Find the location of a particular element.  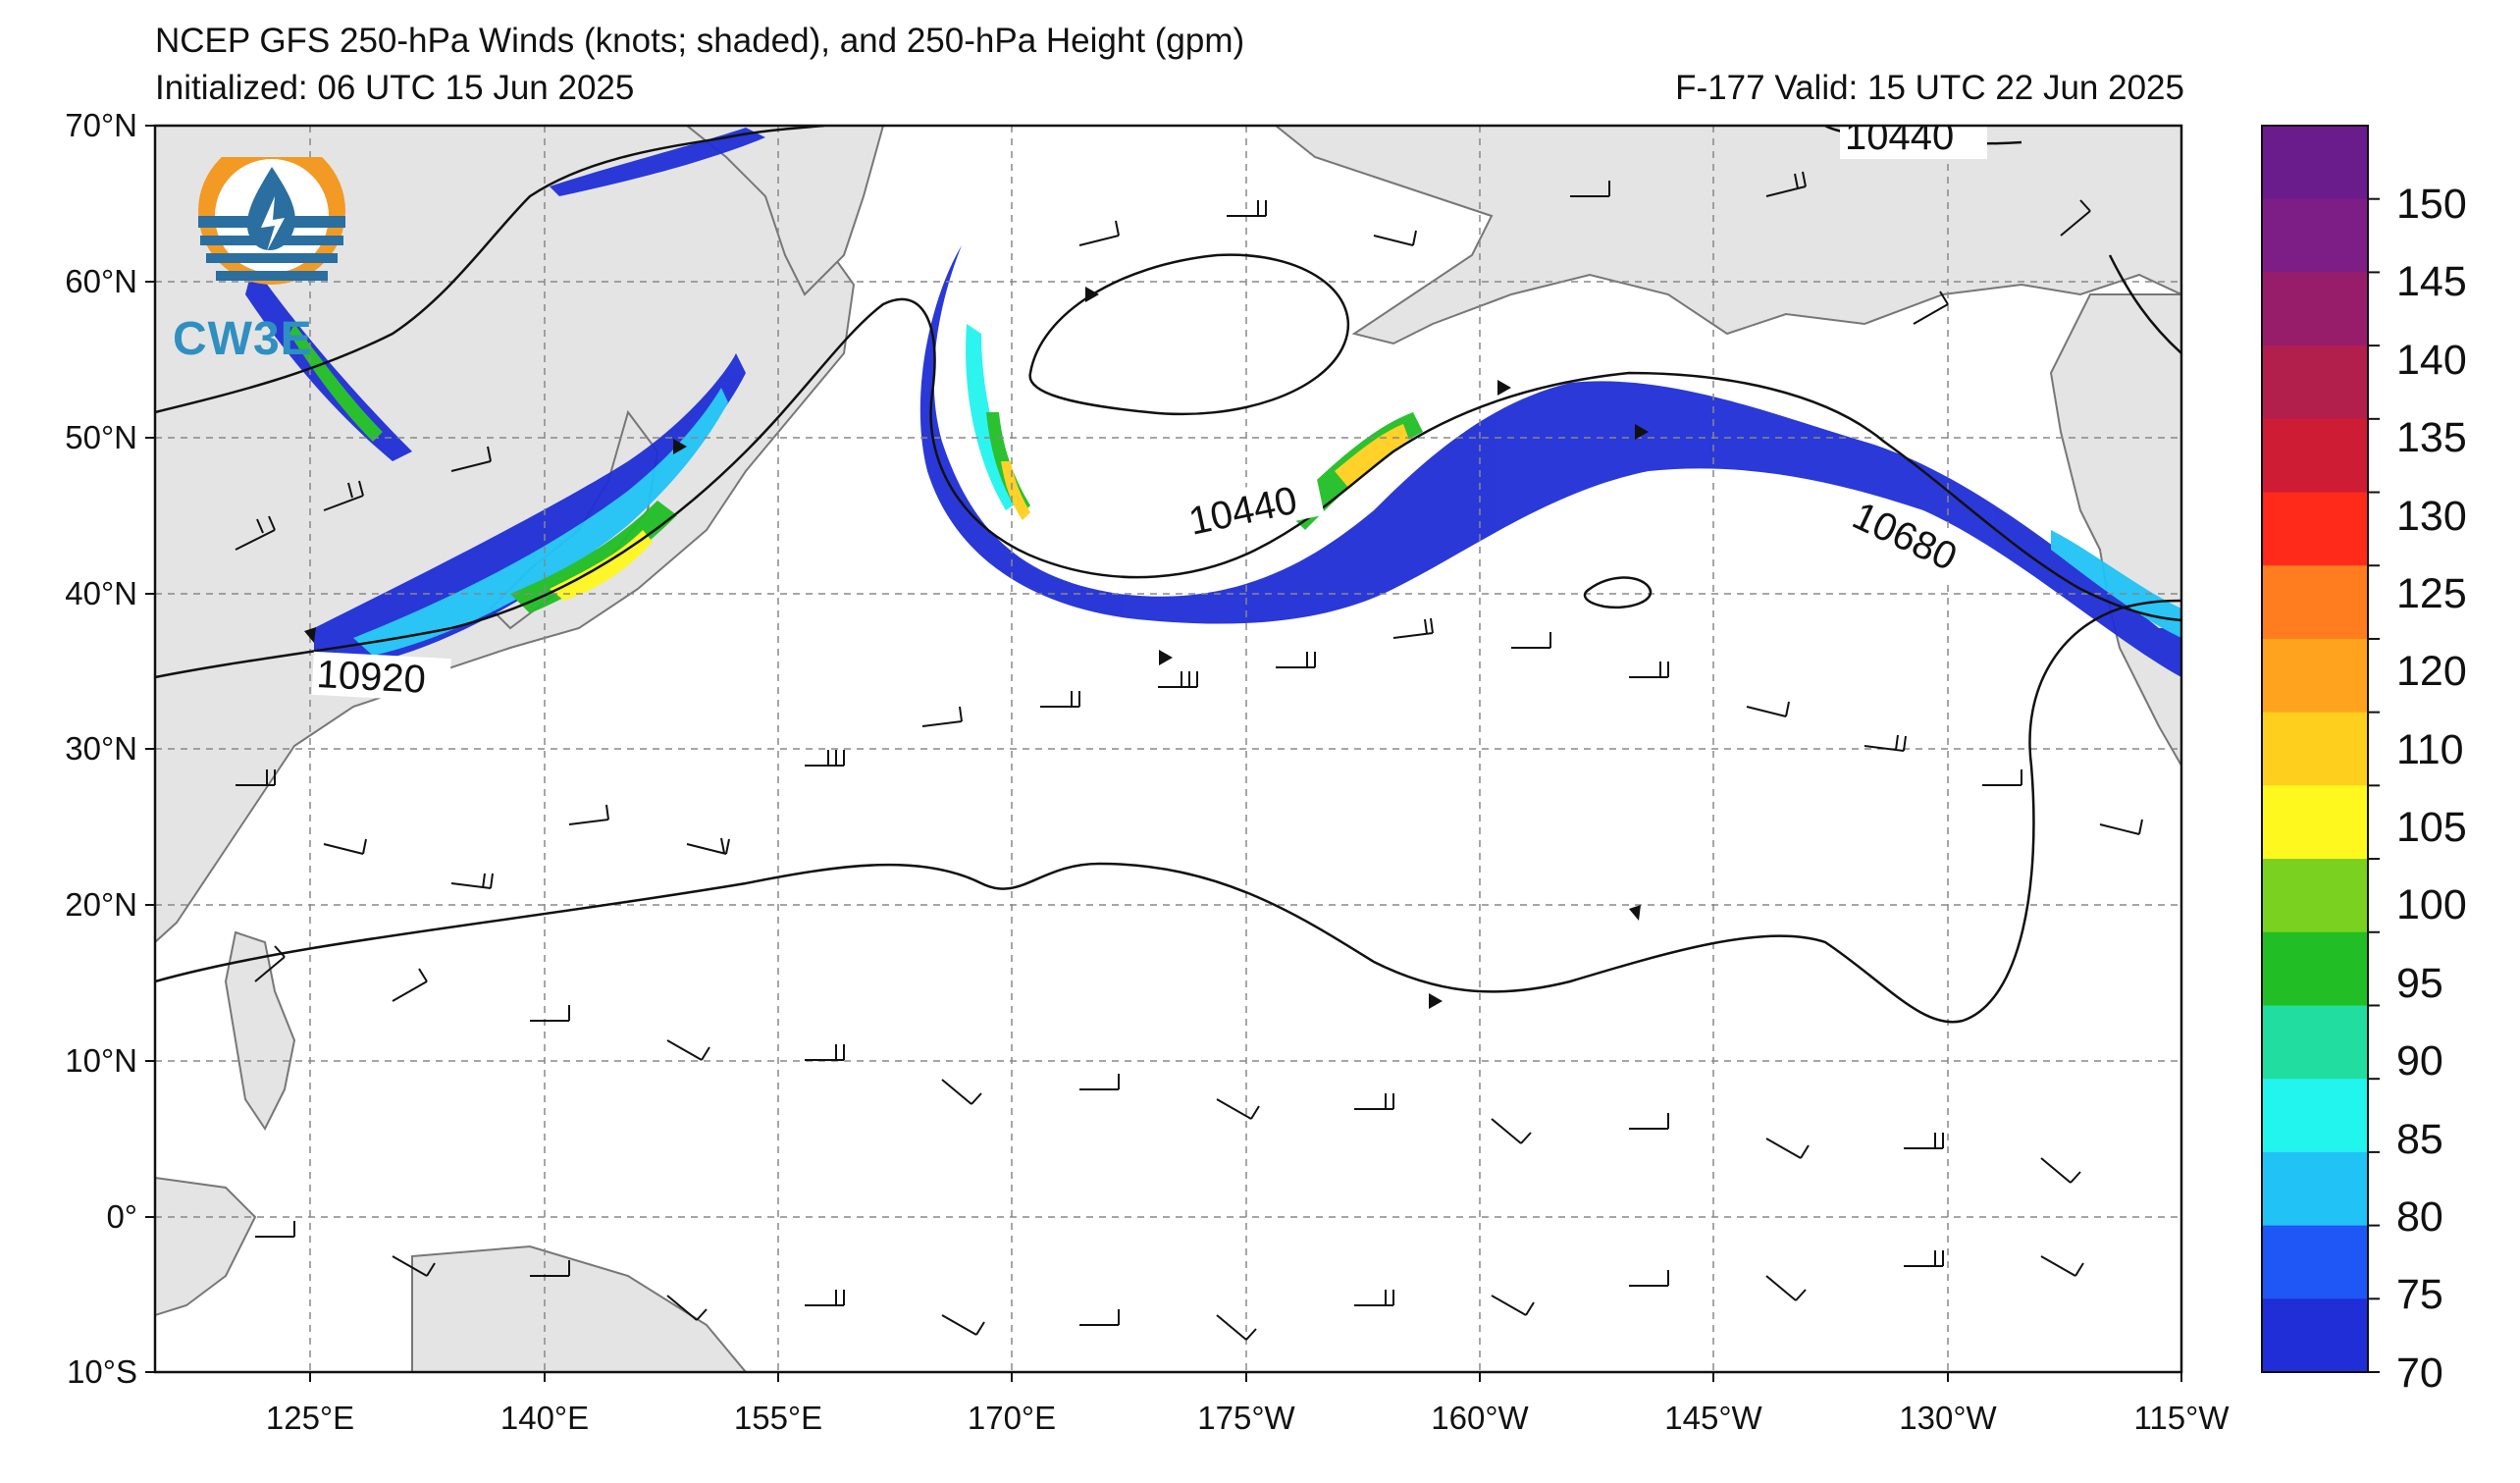

lon-label-140e: 140°E is located at coordinates (544, 1418).